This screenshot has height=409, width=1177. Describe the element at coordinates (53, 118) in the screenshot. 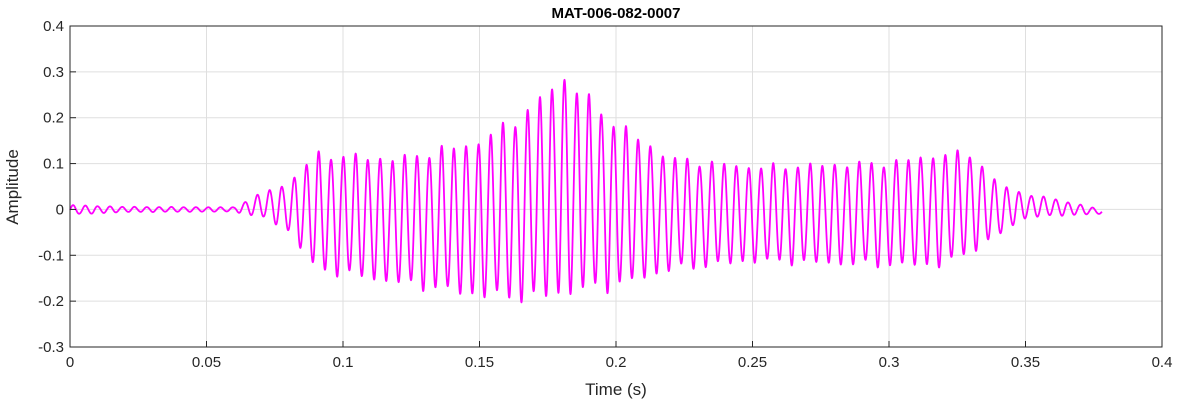

I see `y-tick-label: 0.2` at that location.